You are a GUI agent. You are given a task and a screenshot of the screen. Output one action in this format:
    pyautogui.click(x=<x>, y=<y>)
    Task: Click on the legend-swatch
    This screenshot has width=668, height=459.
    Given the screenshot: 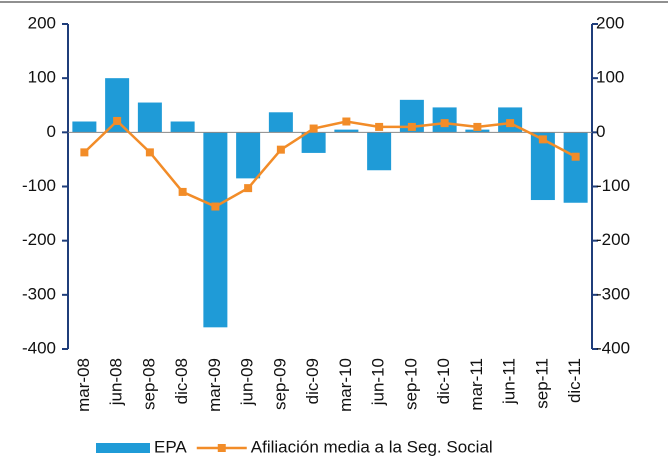 What is the action you would take?
    pyautogui.click(x=123, y=448)
    